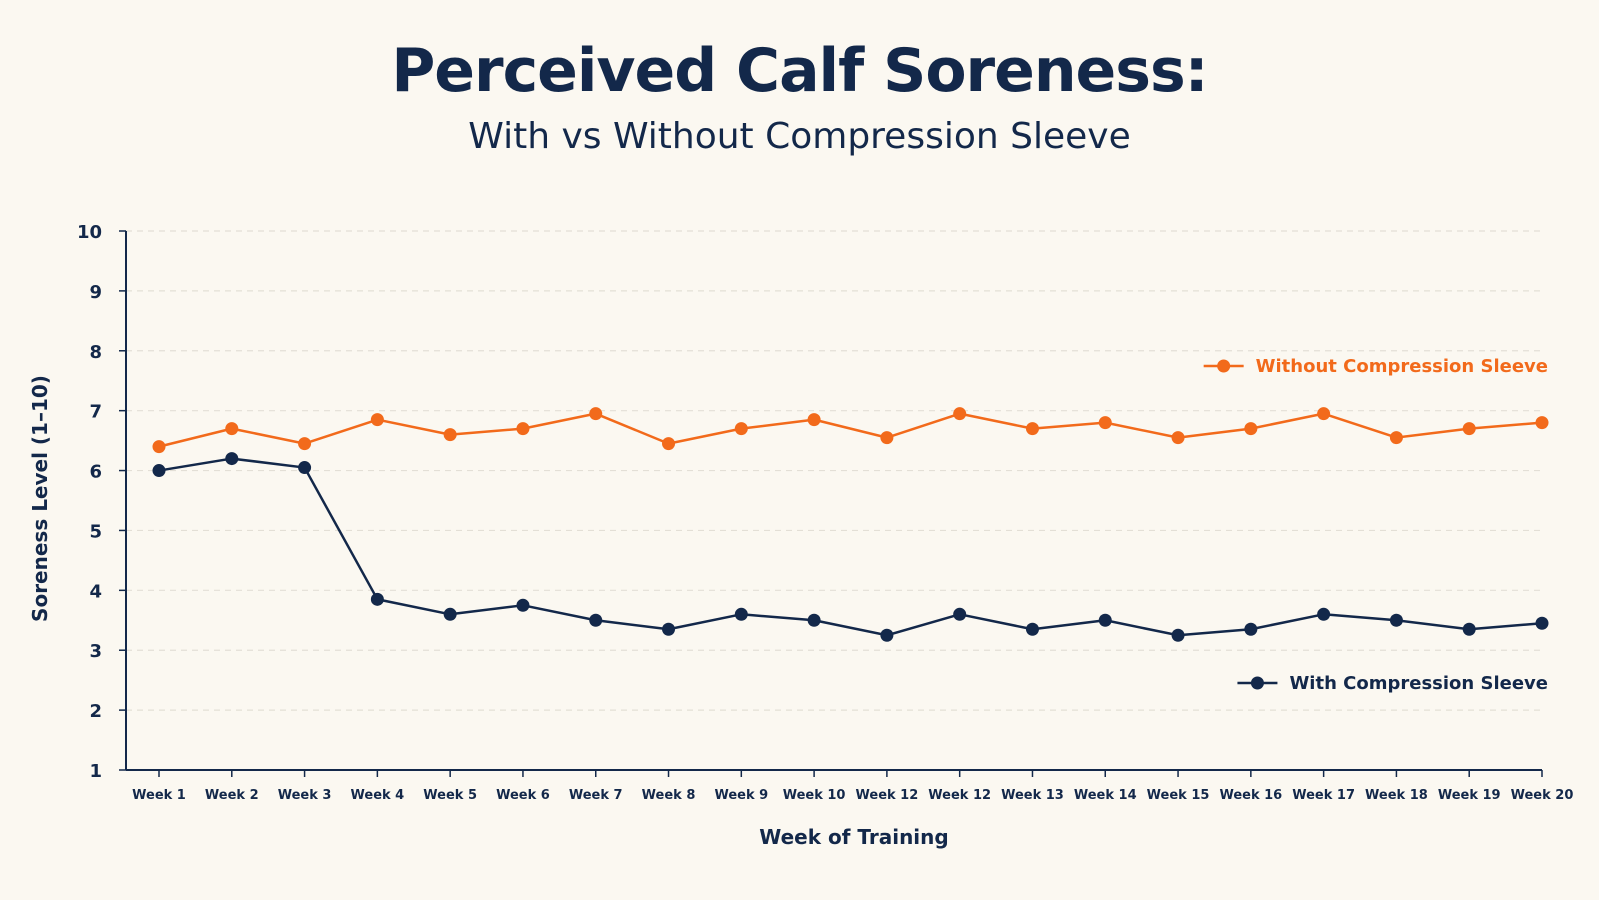 This screenshot has height=900, width=1599. I want to click on x-tick-label: Week 18, so click(1396, 795).